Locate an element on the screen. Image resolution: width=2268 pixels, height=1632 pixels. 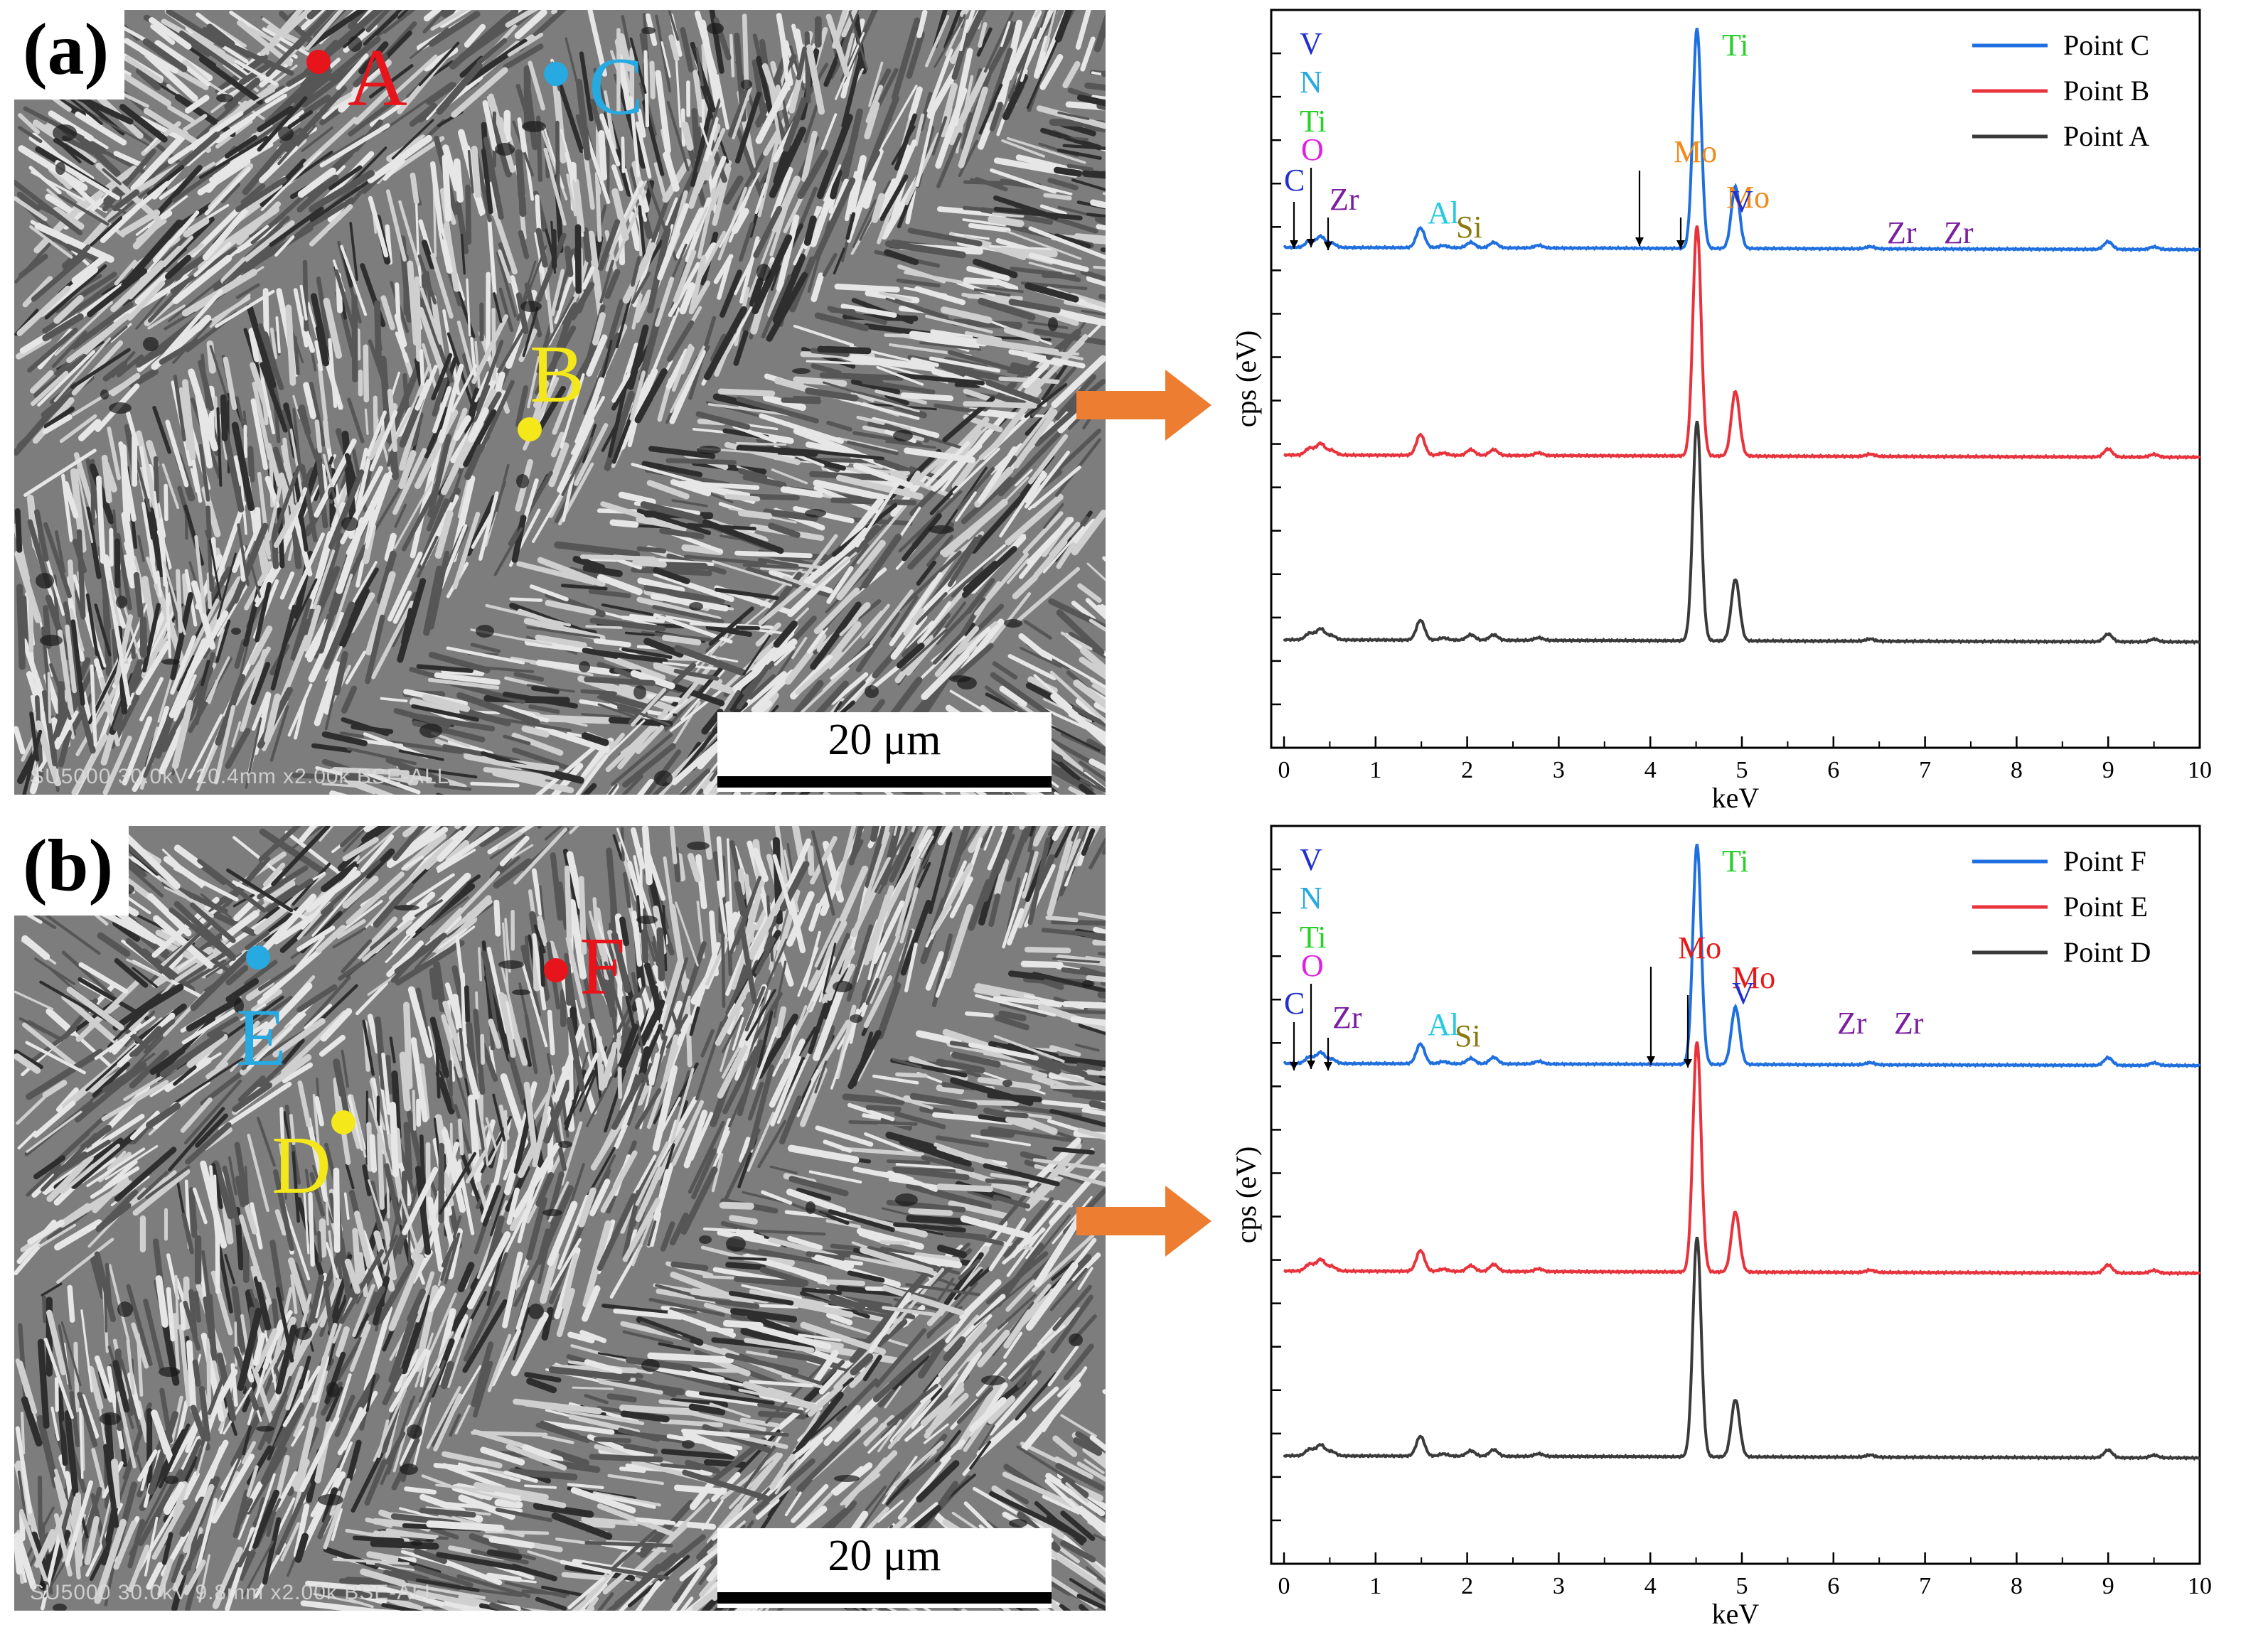
spectrum-line-point-e is located at coordinates (1742, 1159).